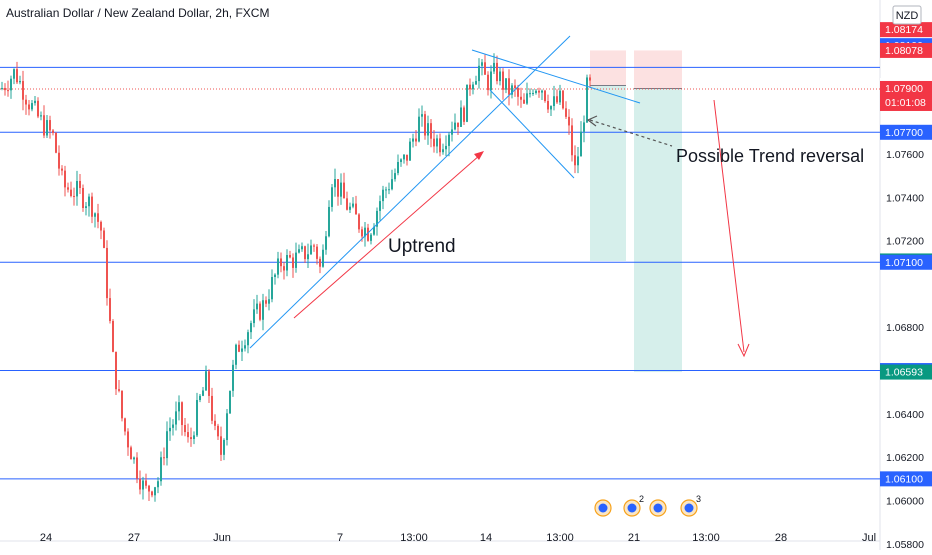 The width and height of the screenshot is (932, 555). I want to click on price-label: 1.07700, so click(904, 133).